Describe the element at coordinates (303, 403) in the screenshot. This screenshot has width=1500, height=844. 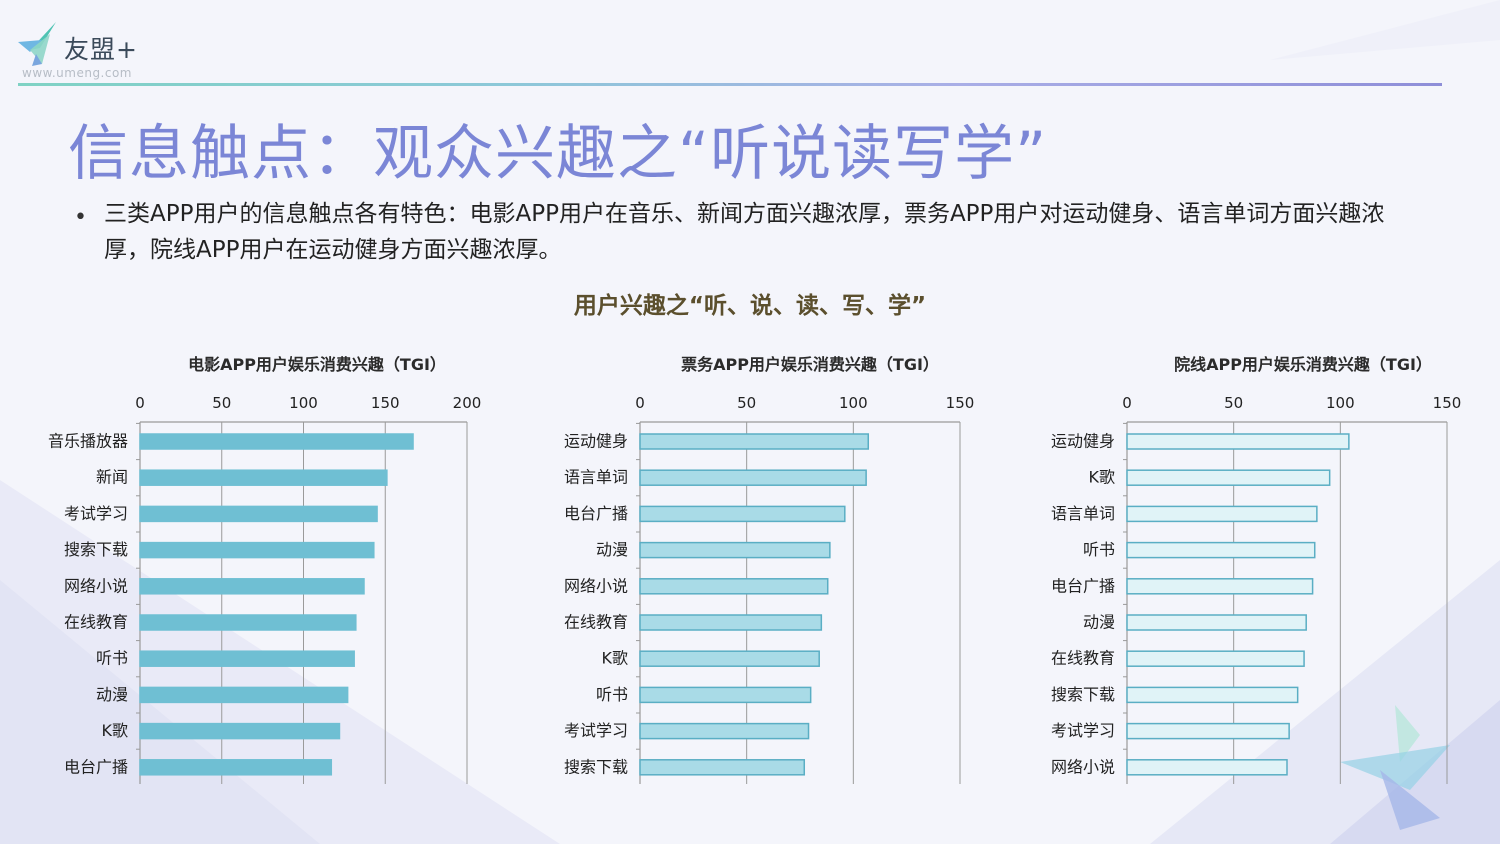
I see `chart-1-tick-label: 100` at that location.